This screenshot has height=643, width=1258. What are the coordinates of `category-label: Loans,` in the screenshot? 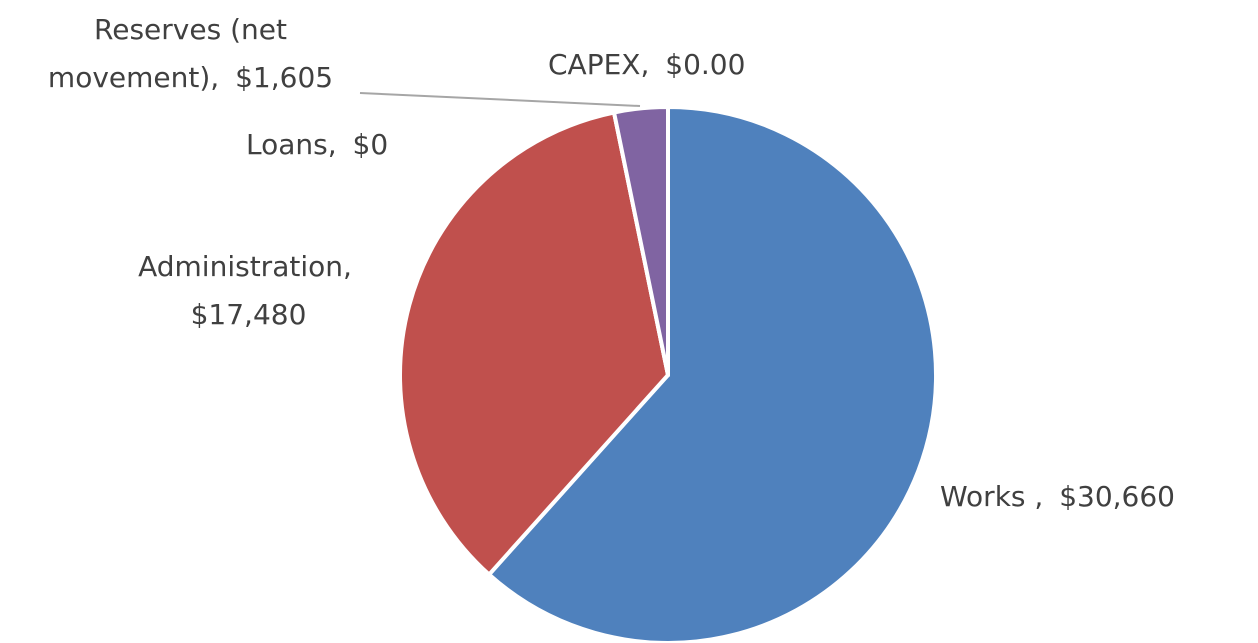 It's located at (291, 144).